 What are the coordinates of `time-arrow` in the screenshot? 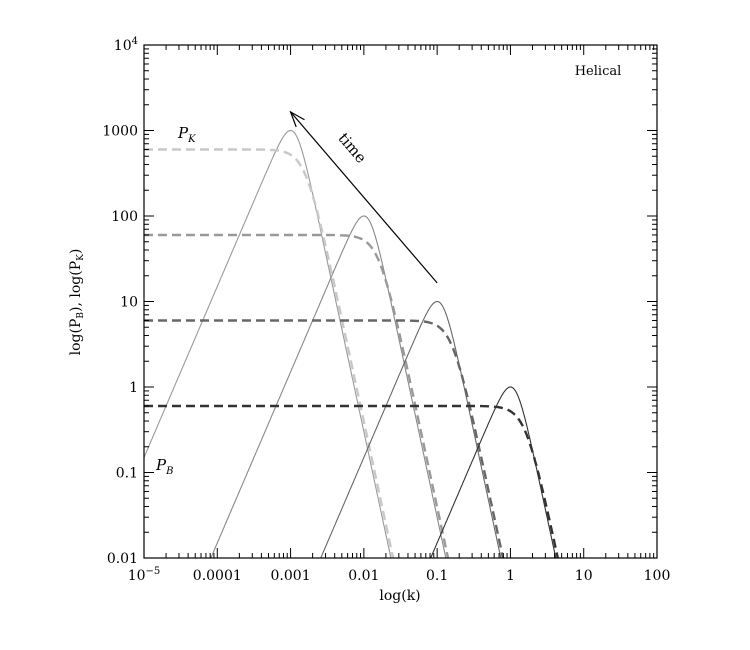 It's located at (363, 197).